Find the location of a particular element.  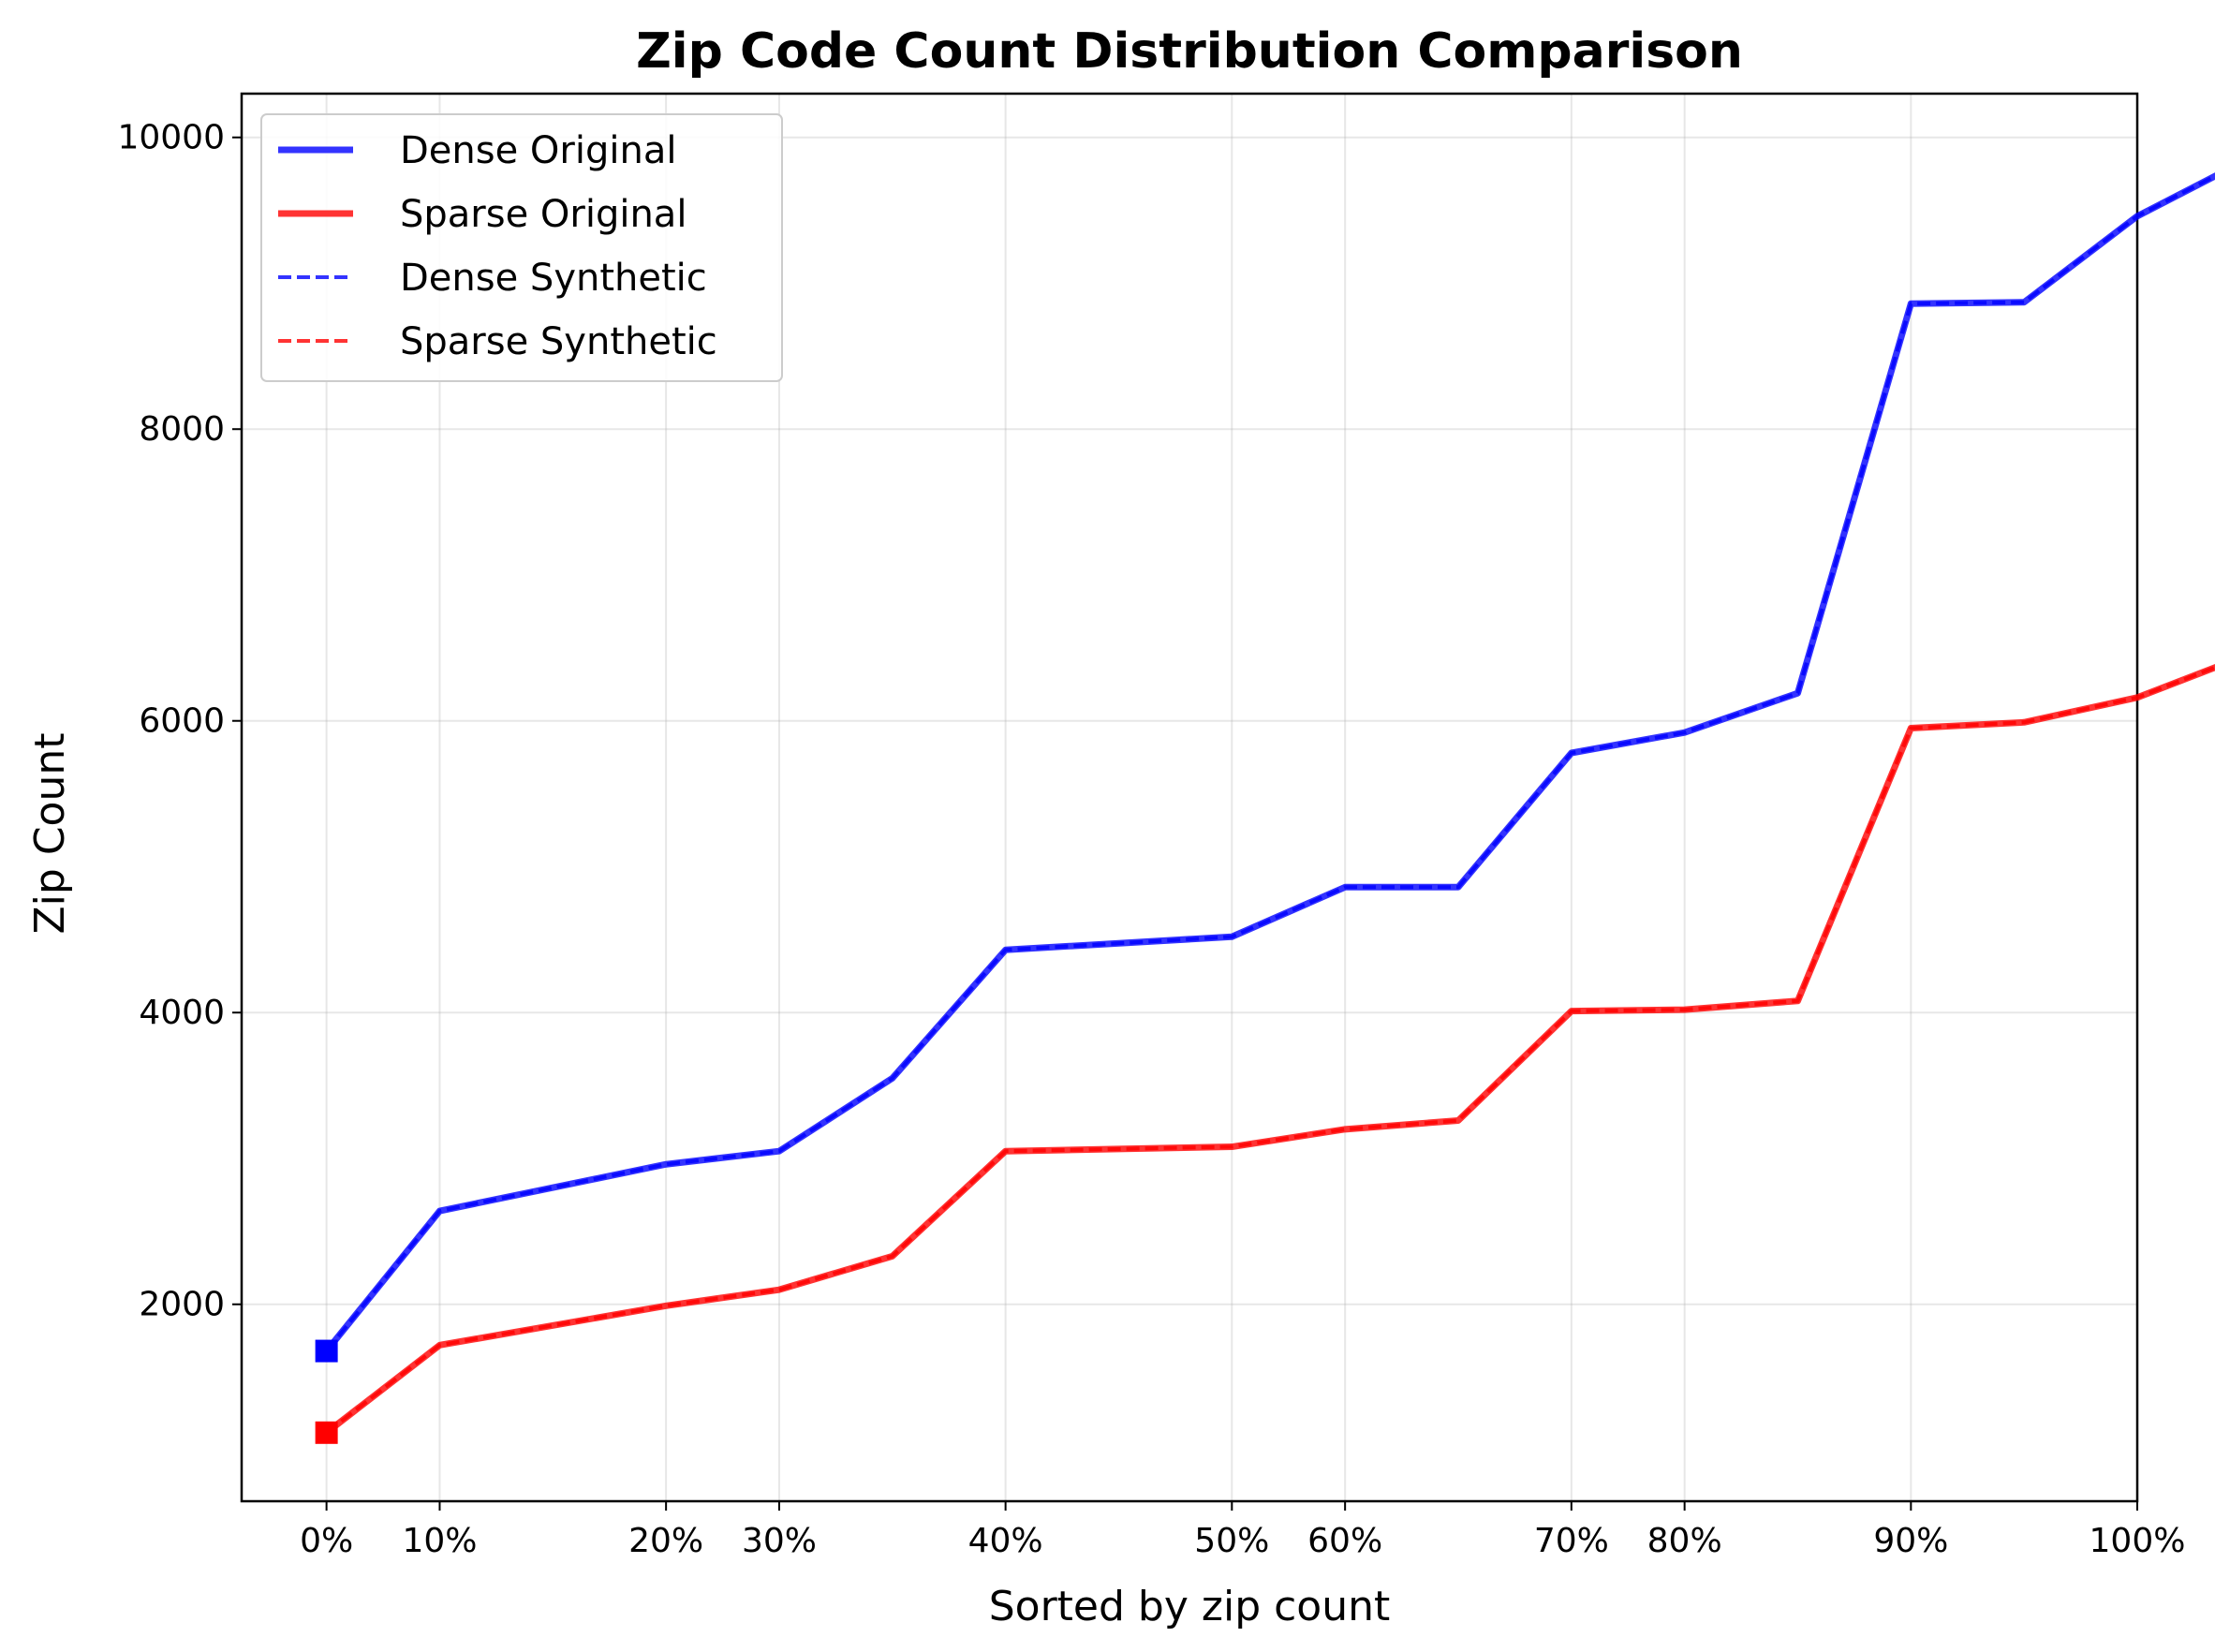

x-tick-label: 60% is located at coordinates (1345, 1541).